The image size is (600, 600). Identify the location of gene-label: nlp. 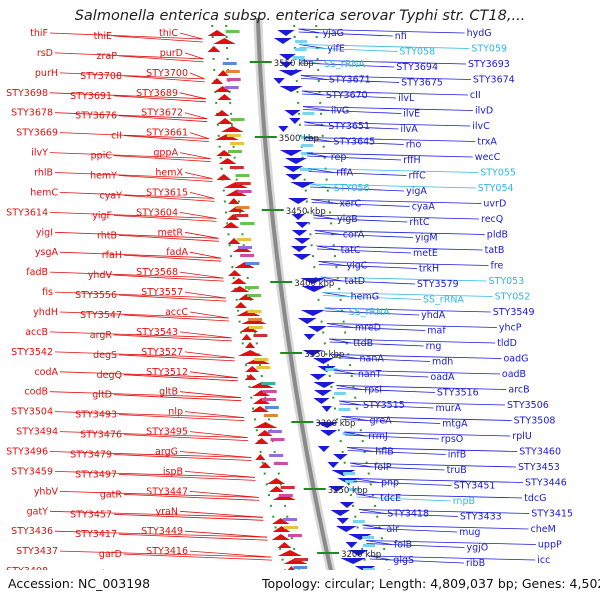
(175, 412).